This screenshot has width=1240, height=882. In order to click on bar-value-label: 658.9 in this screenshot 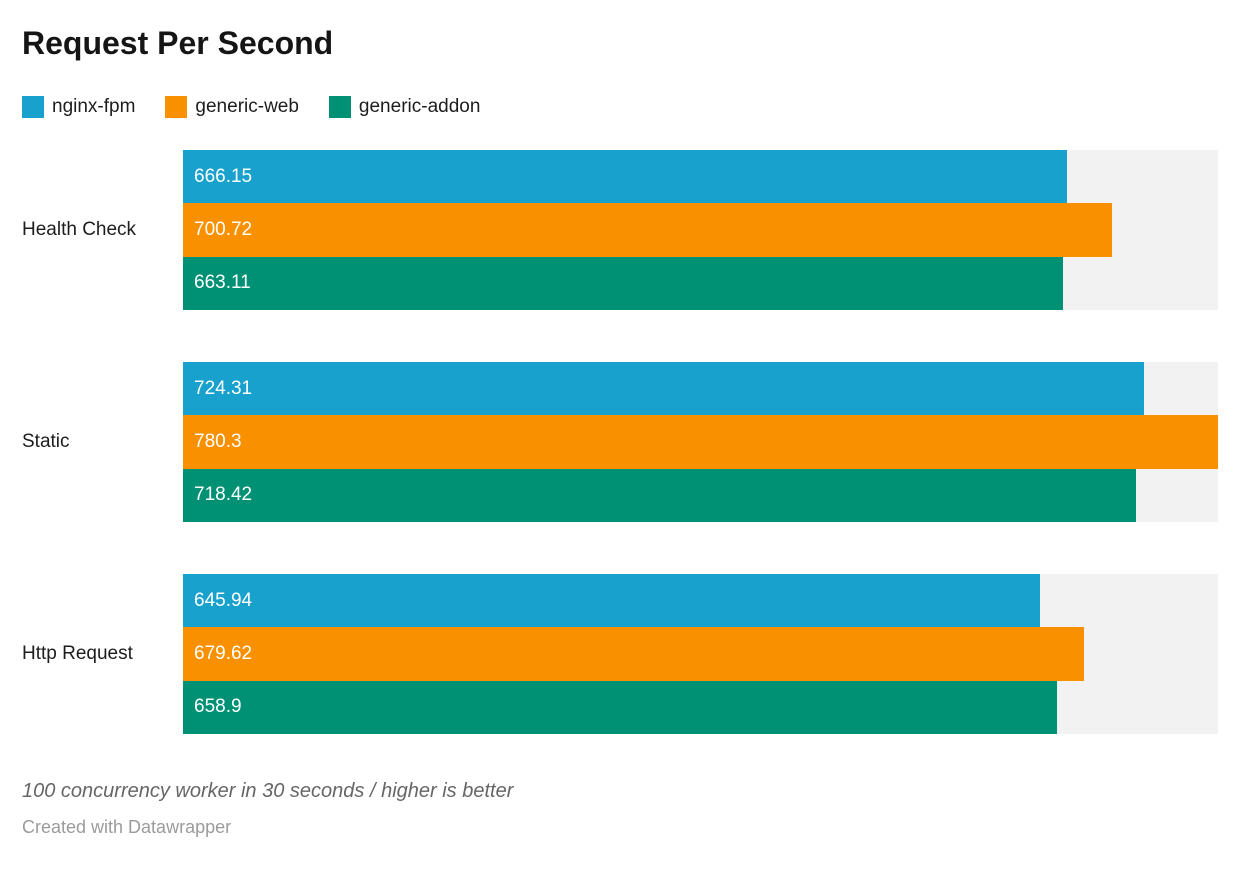, I will do `click(218, 707)`.